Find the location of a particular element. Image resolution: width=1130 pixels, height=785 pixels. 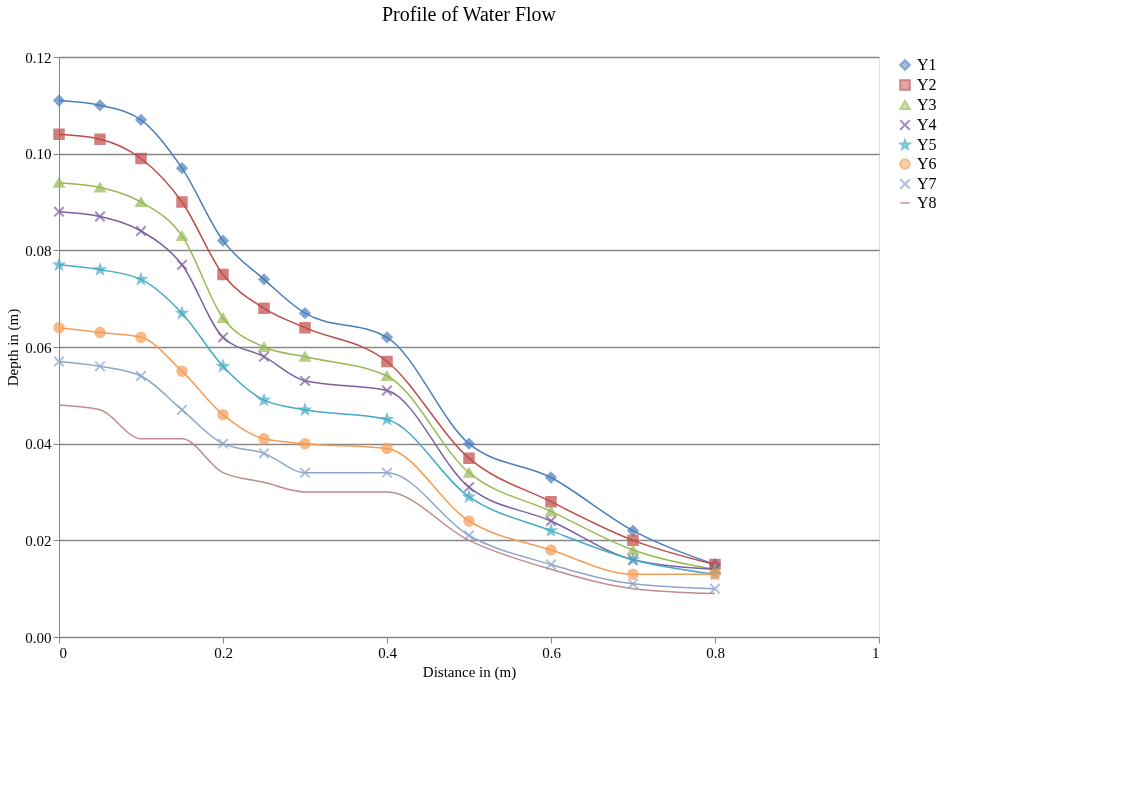

y-tick-label: 0.10 is located at coordinates (38, 154).